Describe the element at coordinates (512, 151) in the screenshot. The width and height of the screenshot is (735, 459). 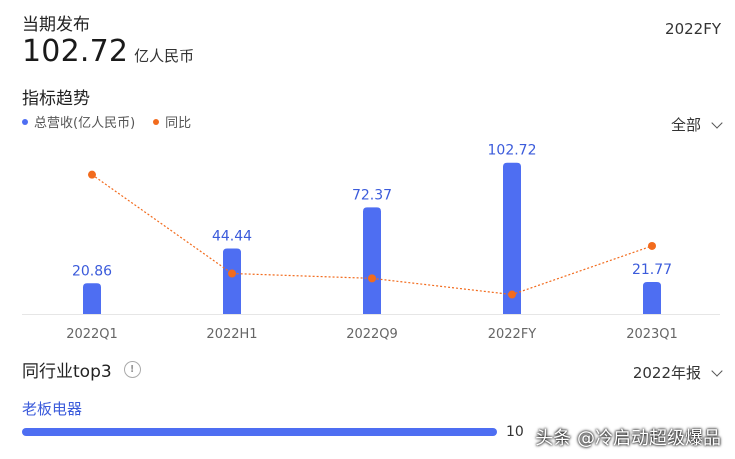
I see `bar-value-label: 102.72` at that location.